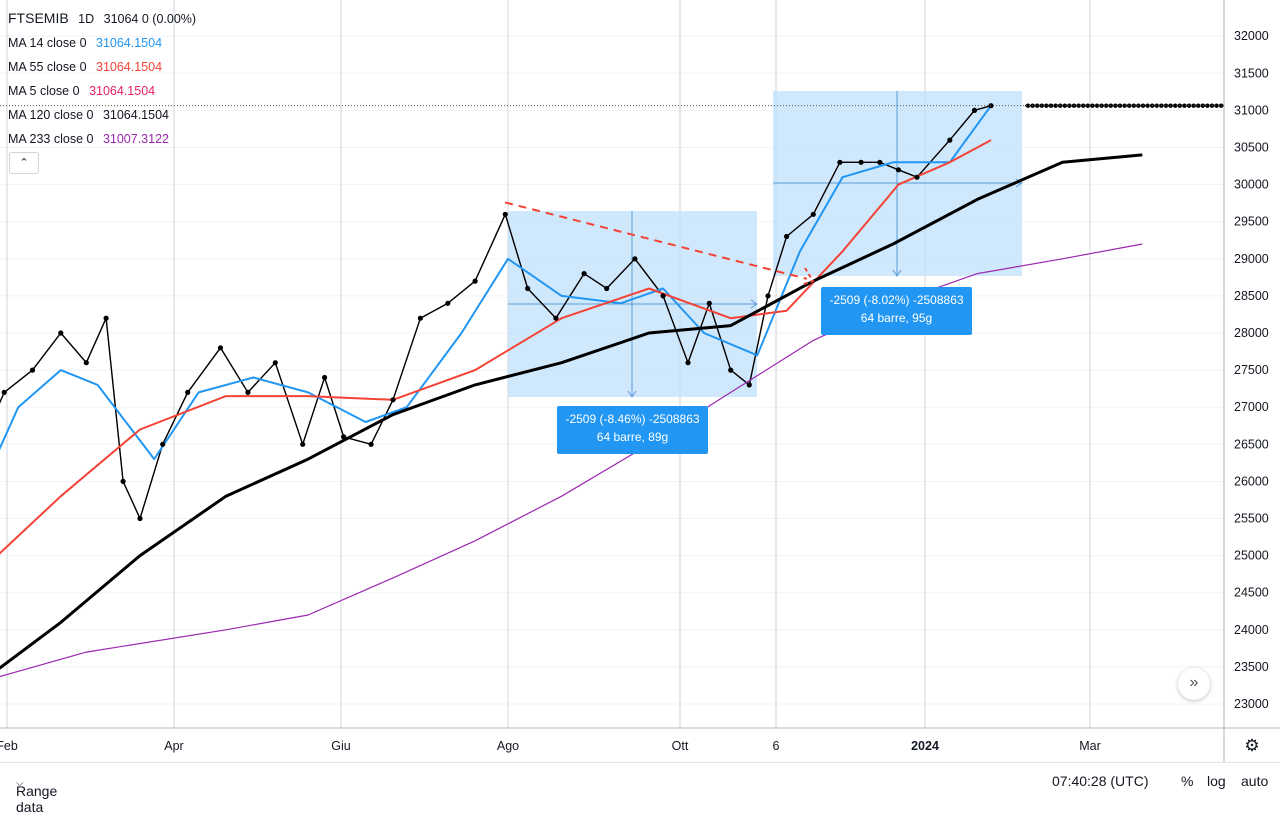 The height and width of the screenshot is (815, 1280). Describe the element at coordinates (47, 43) in the screenshot. I see `ma-label: MA 14 close 0` at that location.